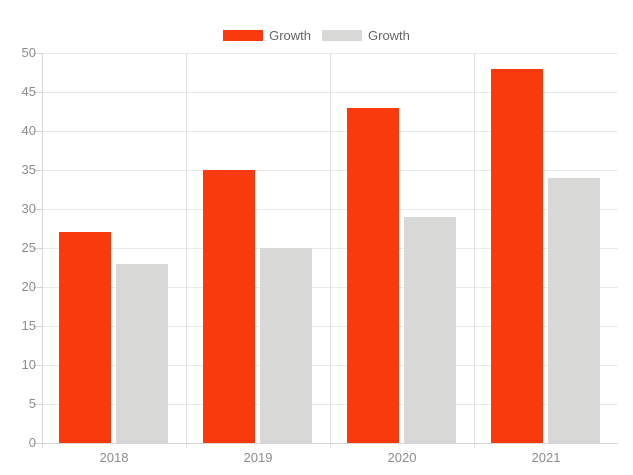  I want to click on bar-growth-series1-2019, so click(286, 345).